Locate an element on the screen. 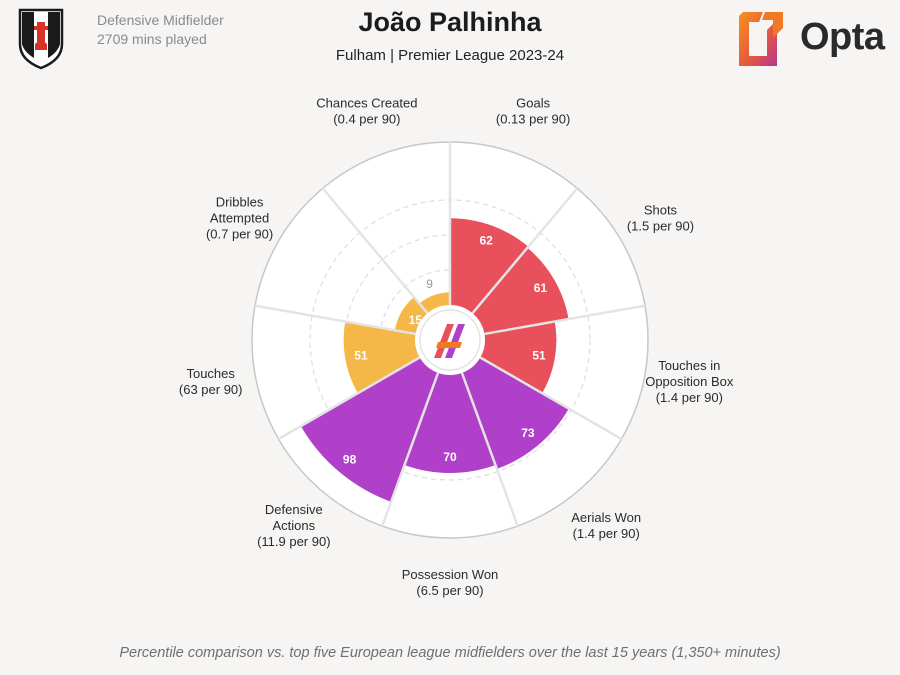 The width and height of the screenshot is (900, 675). category-label-line: Actions is located at coordinates (293, 525).